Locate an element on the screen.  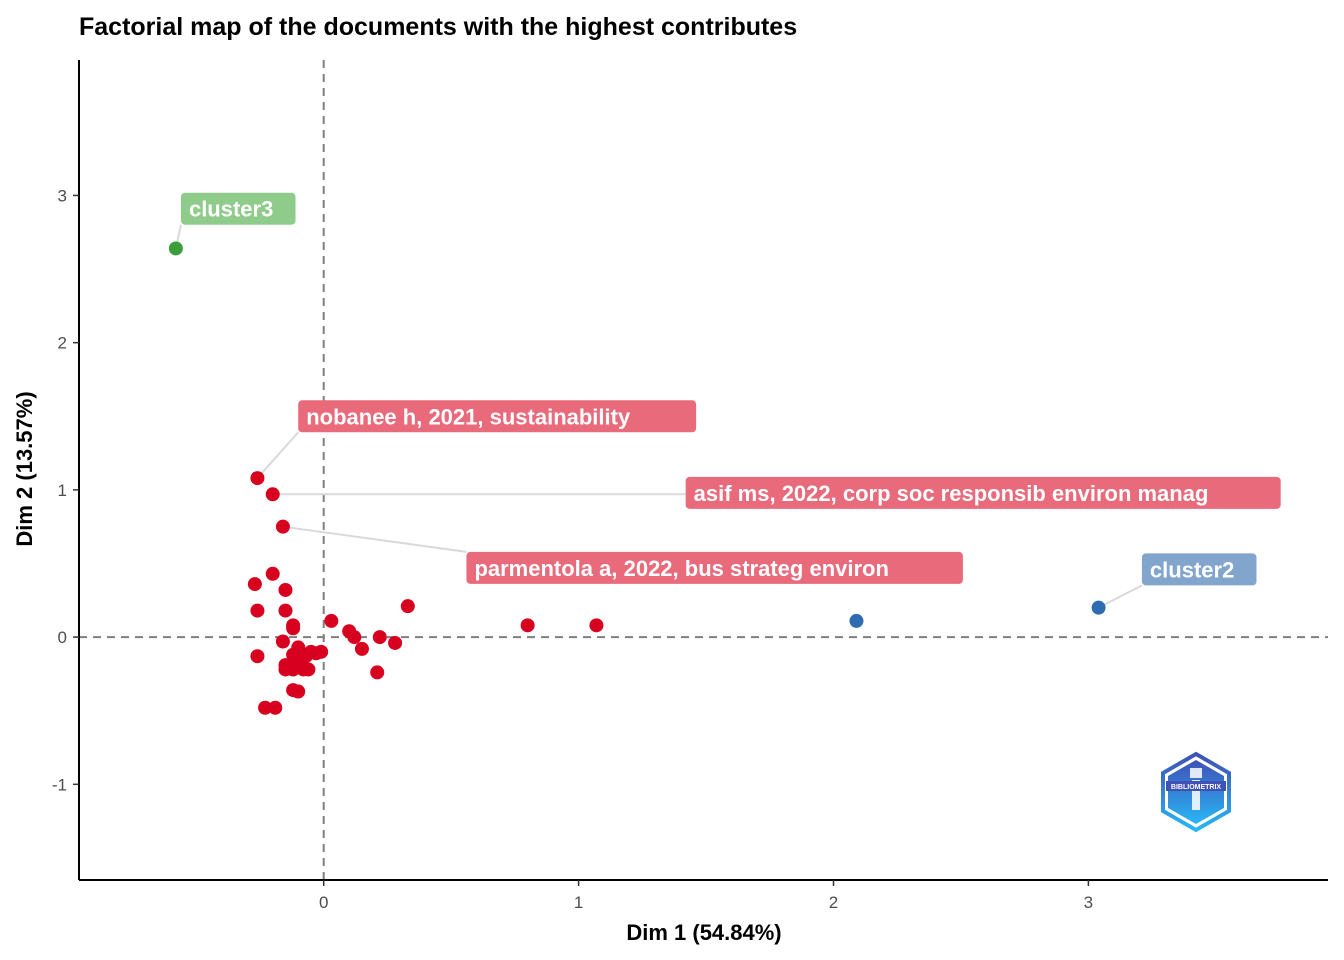
x-axis-title: Dim 1 (54.84%) is located at coordinates (703, 932).